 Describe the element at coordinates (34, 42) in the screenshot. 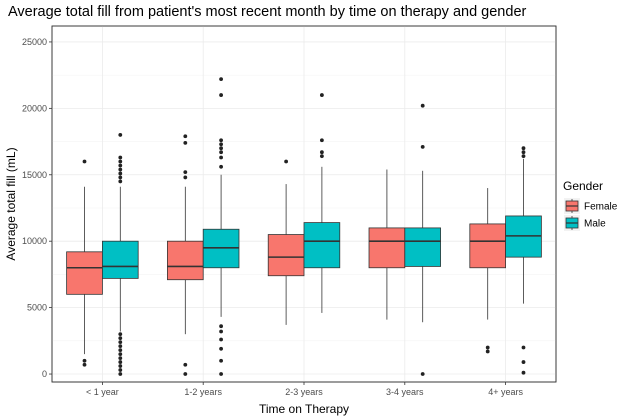

I see `y-tick-label: 25000` at that location.